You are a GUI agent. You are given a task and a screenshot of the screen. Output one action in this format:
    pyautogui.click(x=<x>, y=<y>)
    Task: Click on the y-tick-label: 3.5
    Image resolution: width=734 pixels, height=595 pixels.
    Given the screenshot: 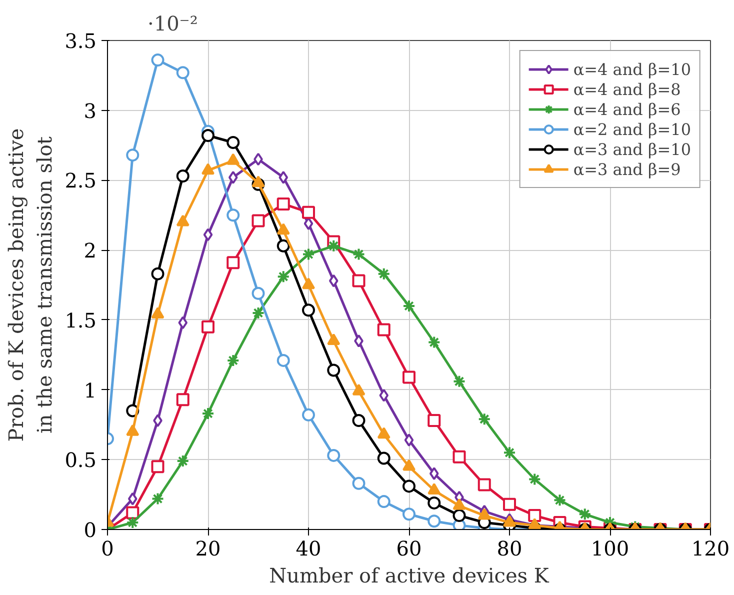 What is the action you would take?
    pyautogui.click(x=80, y=41)
    